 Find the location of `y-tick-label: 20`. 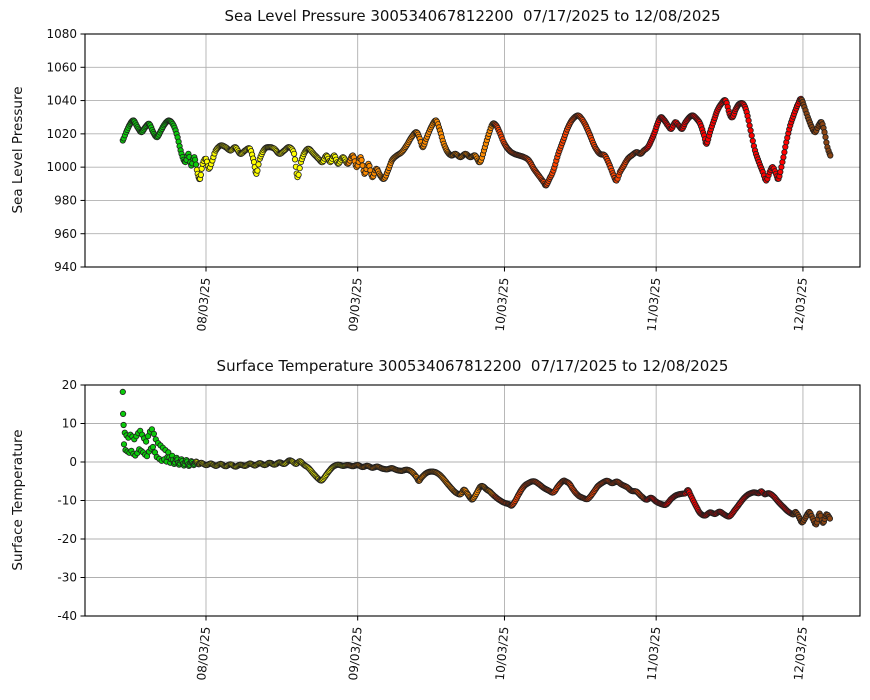

y-tick-label: 20 is located at coordinates (69, 385).